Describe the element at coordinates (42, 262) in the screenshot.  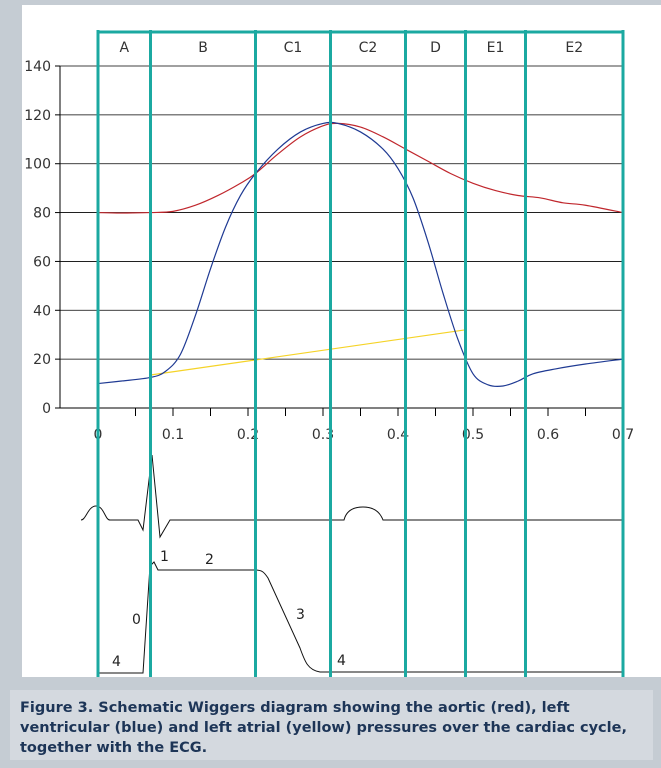
I see `y-tick-label: 60` at that location.